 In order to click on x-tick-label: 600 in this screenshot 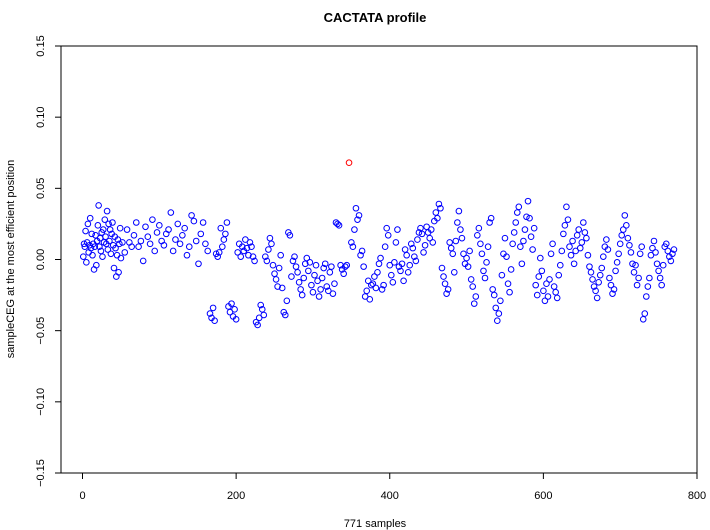, I will do `click(543, 496)`.